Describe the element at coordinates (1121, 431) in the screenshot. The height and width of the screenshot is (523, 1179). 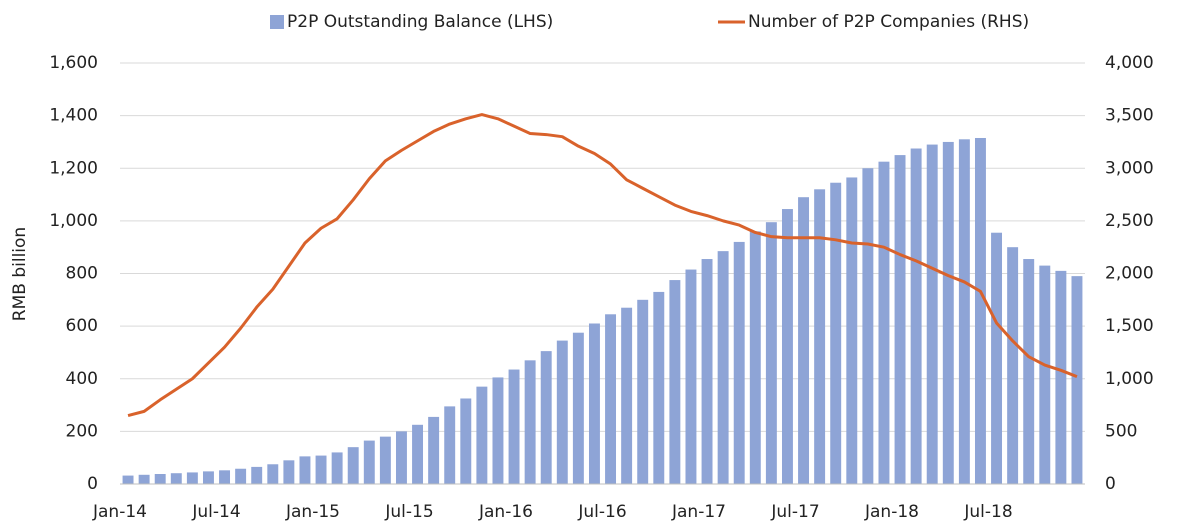
I see `y2-tick-label: 500` at that location.